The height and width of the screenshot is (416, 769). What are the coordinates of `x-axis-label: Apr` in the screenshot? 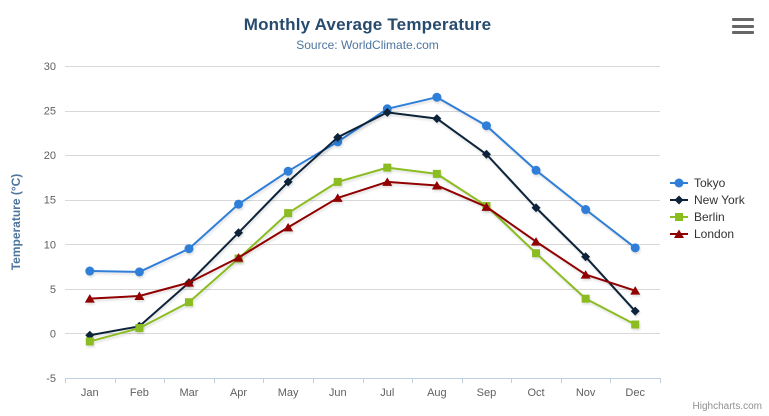 It's located at (238, 393).